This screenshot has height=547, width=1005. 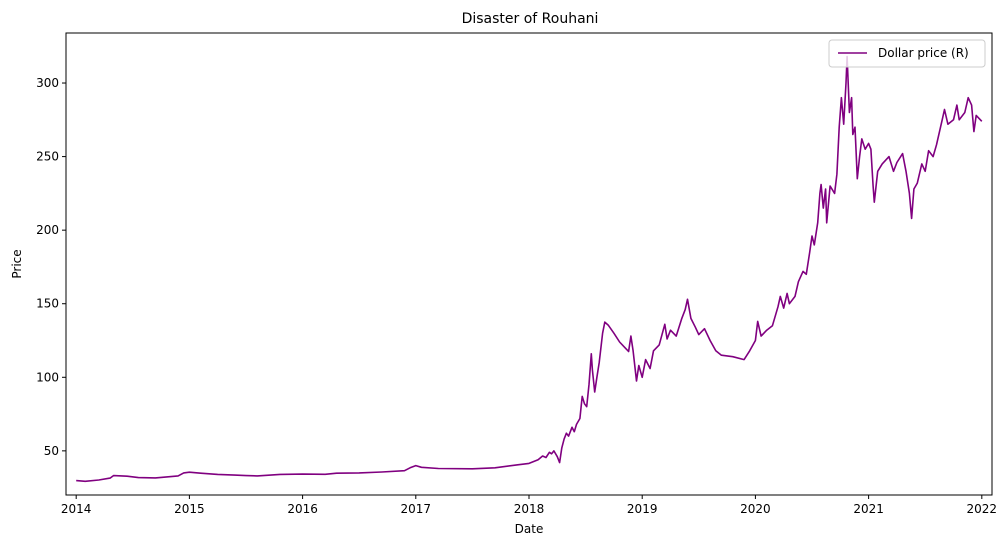 I want to click on legend: Dollar price (R), so click(x=907, y=53).